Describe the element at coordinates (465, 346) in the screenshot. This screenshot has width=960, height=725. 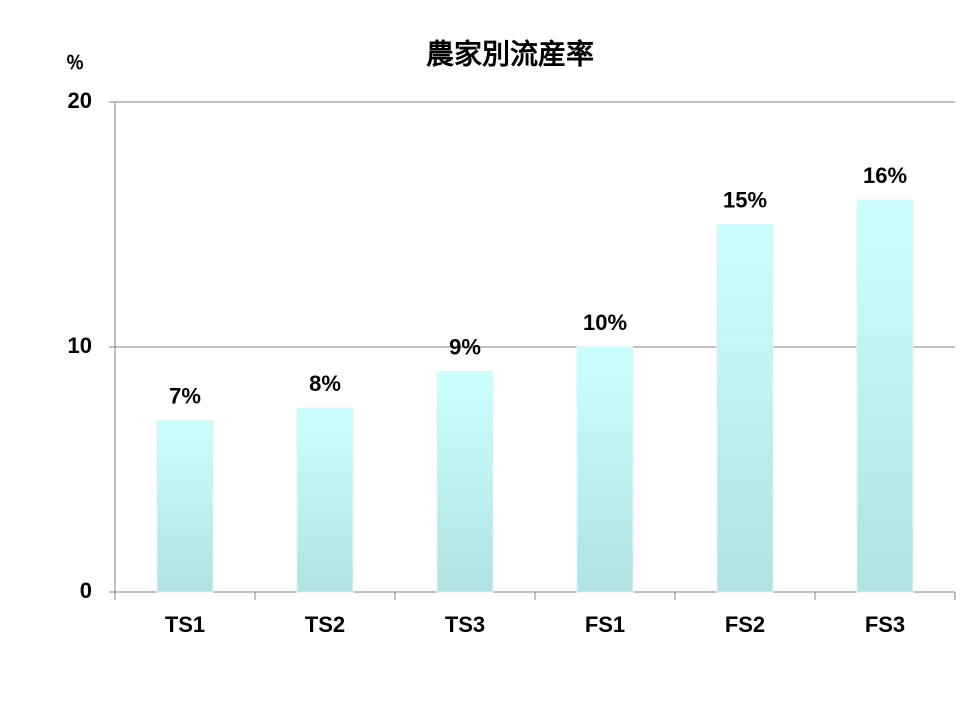
I see `value-label: 9%` at that location.